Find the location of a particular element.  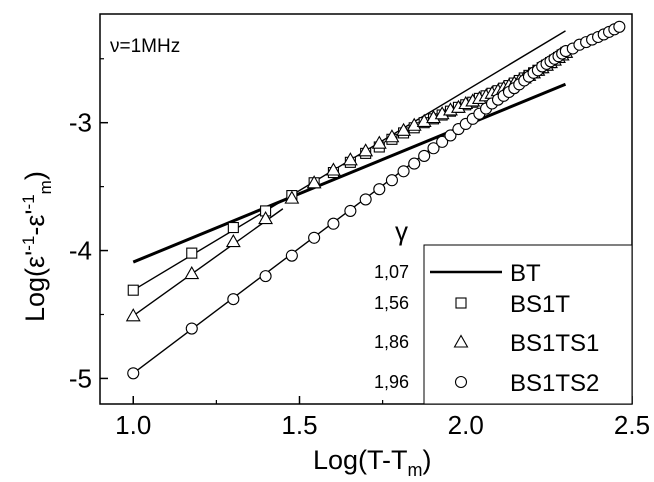

legend-circle-marker is located at coordinates (461, 382).